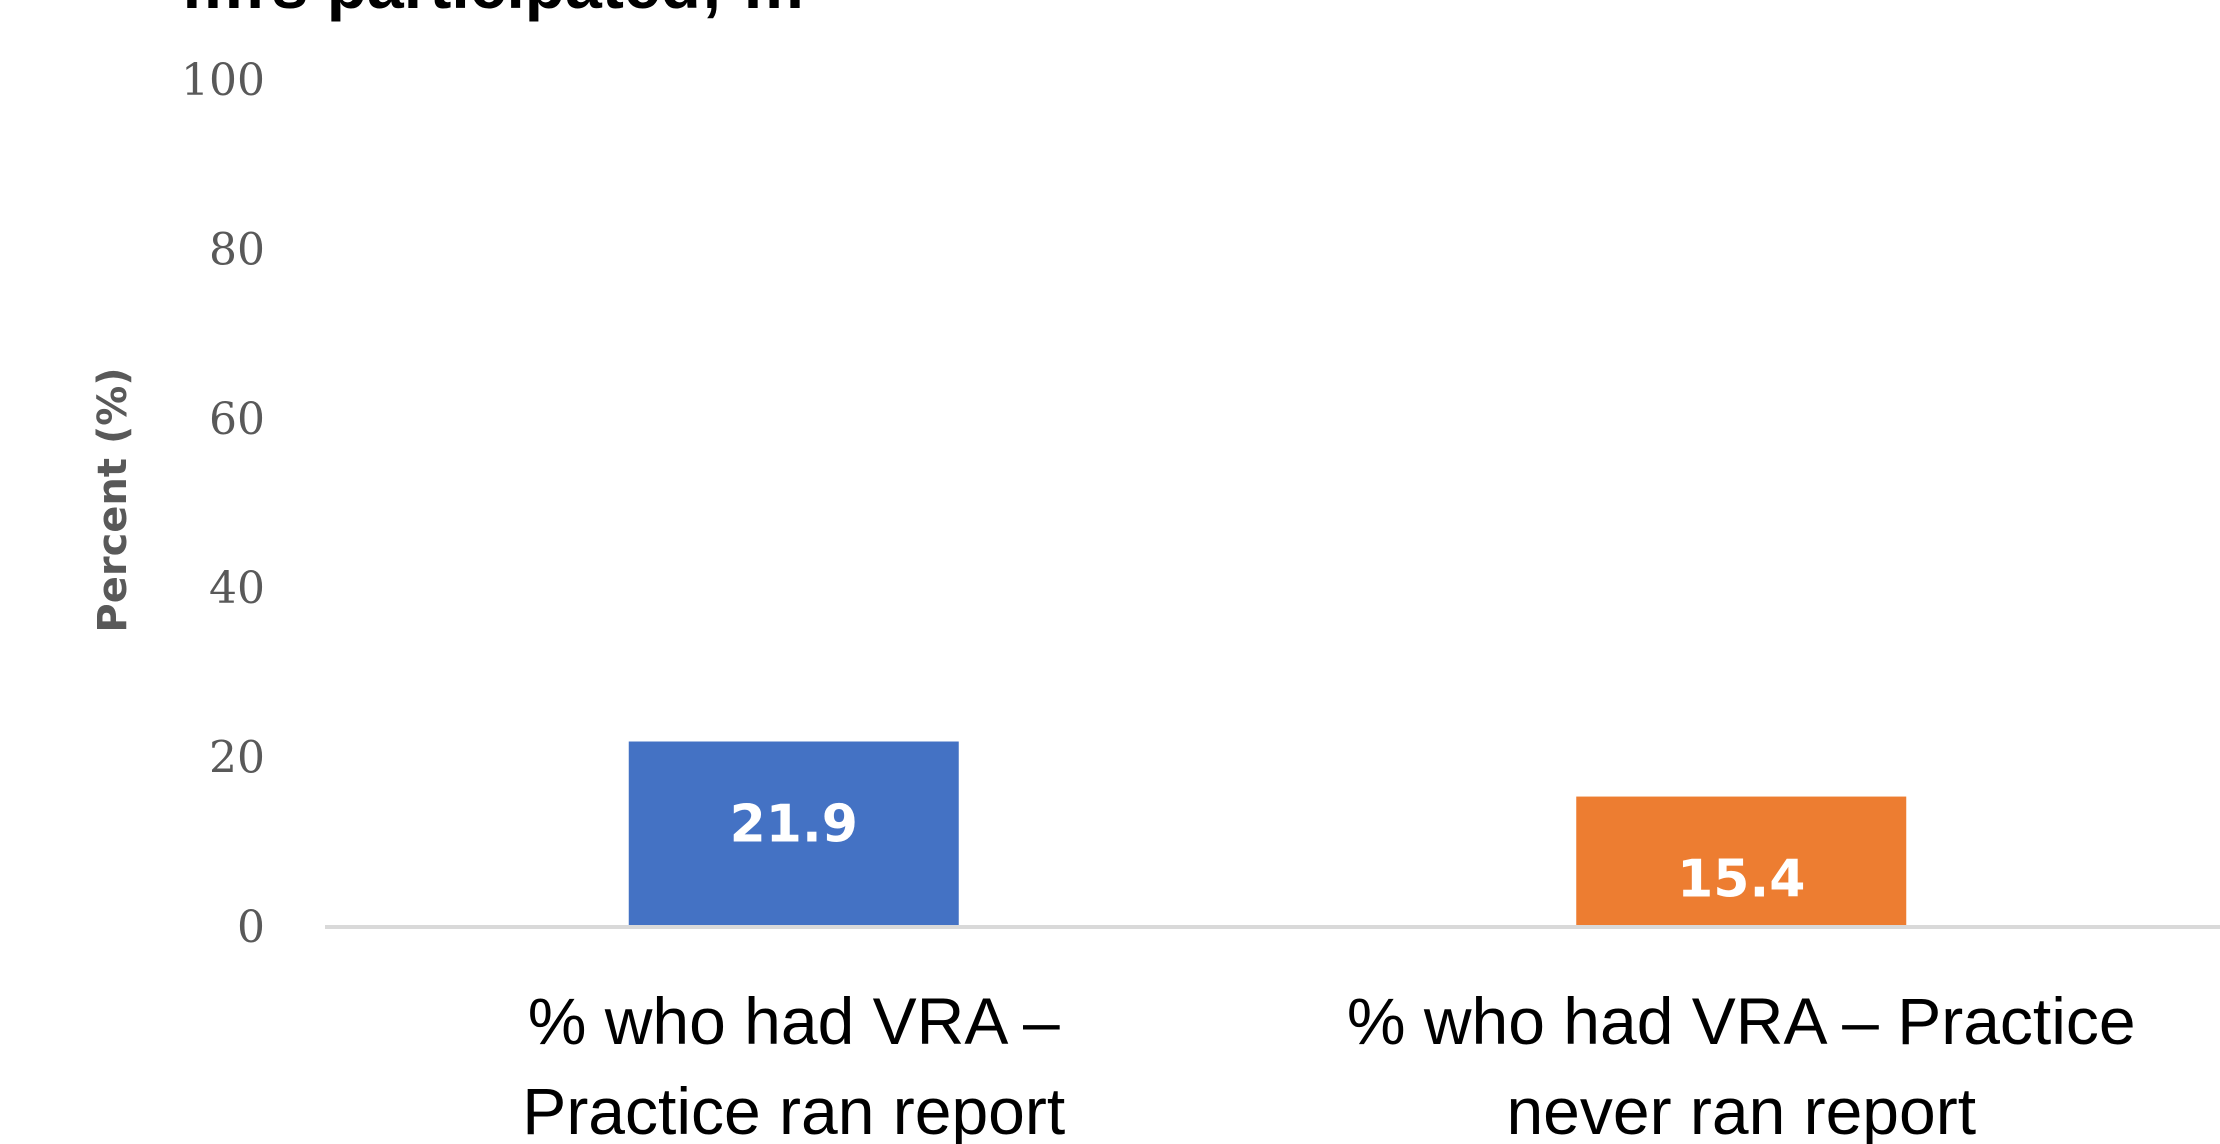 This screenshot has height=1144, width=2220. Describe the element at coordinates (1741, 1021) in the screenshot. I see `category-label: % who had VRA – Practice` at that location.